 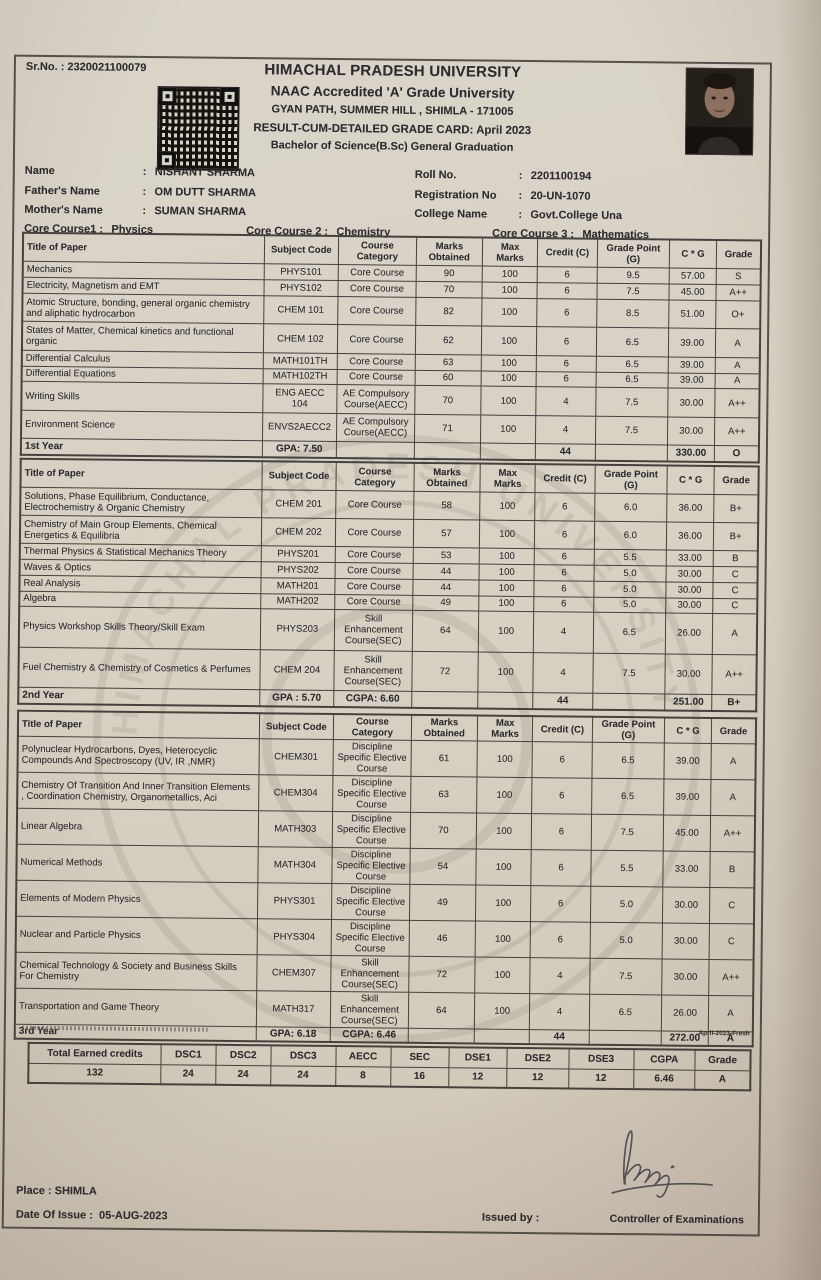 I want to click on subject-cell: Transportation and Game Theory, so click(x=135, y=1007).